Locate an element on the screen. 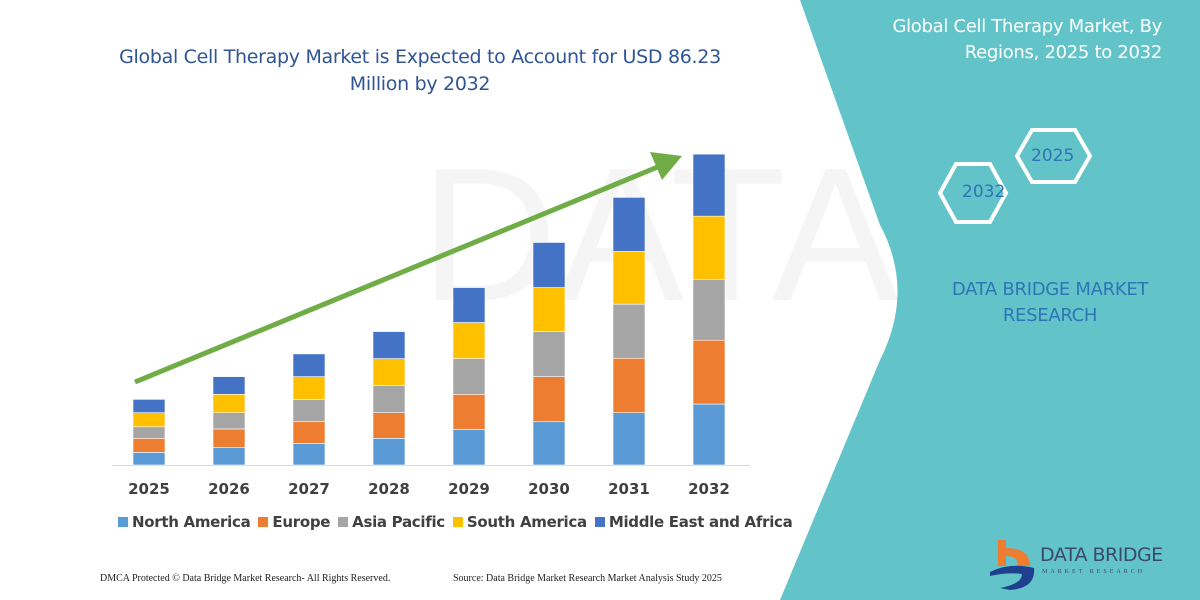 This screenshot has width=1200, height=600. bar-segment-europe-2029 is located at coordinates (469, 412).